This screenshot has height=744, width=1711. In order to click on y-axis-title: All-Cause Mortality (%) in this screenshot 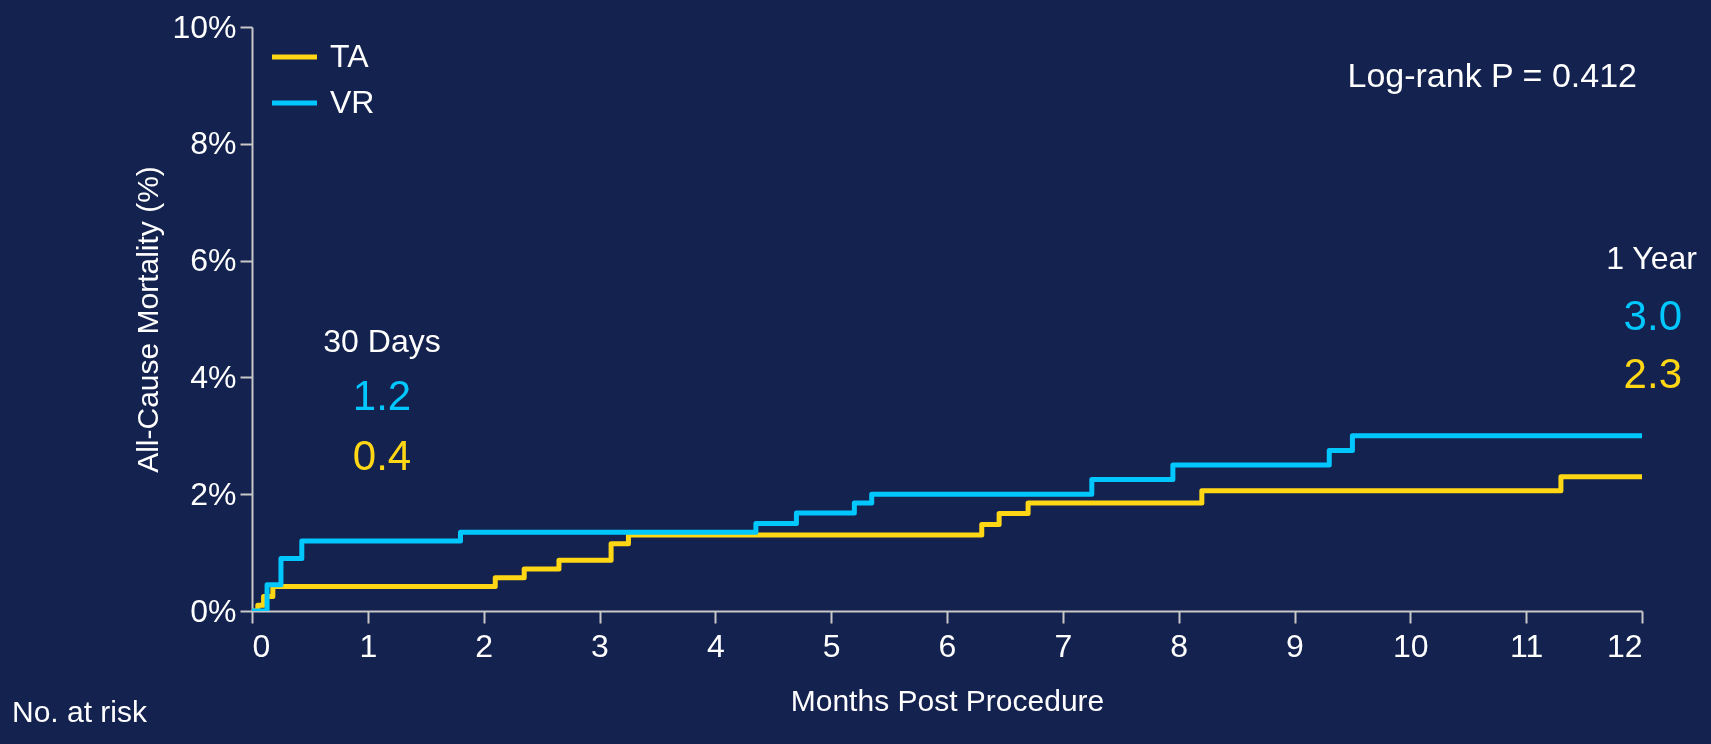, I will do `click(148, 319)`.